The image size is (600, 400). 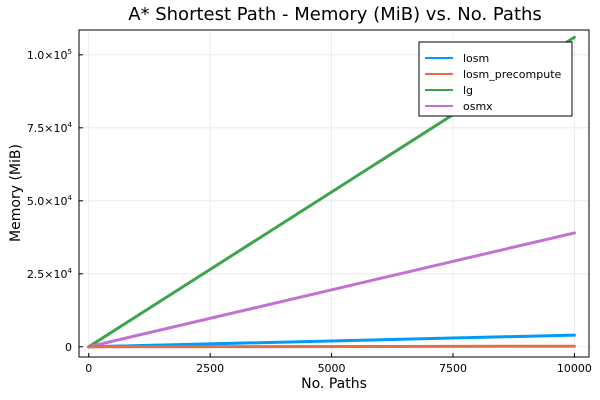 I want to click on x-tick-label: 2500, so click(x=210, y=368).